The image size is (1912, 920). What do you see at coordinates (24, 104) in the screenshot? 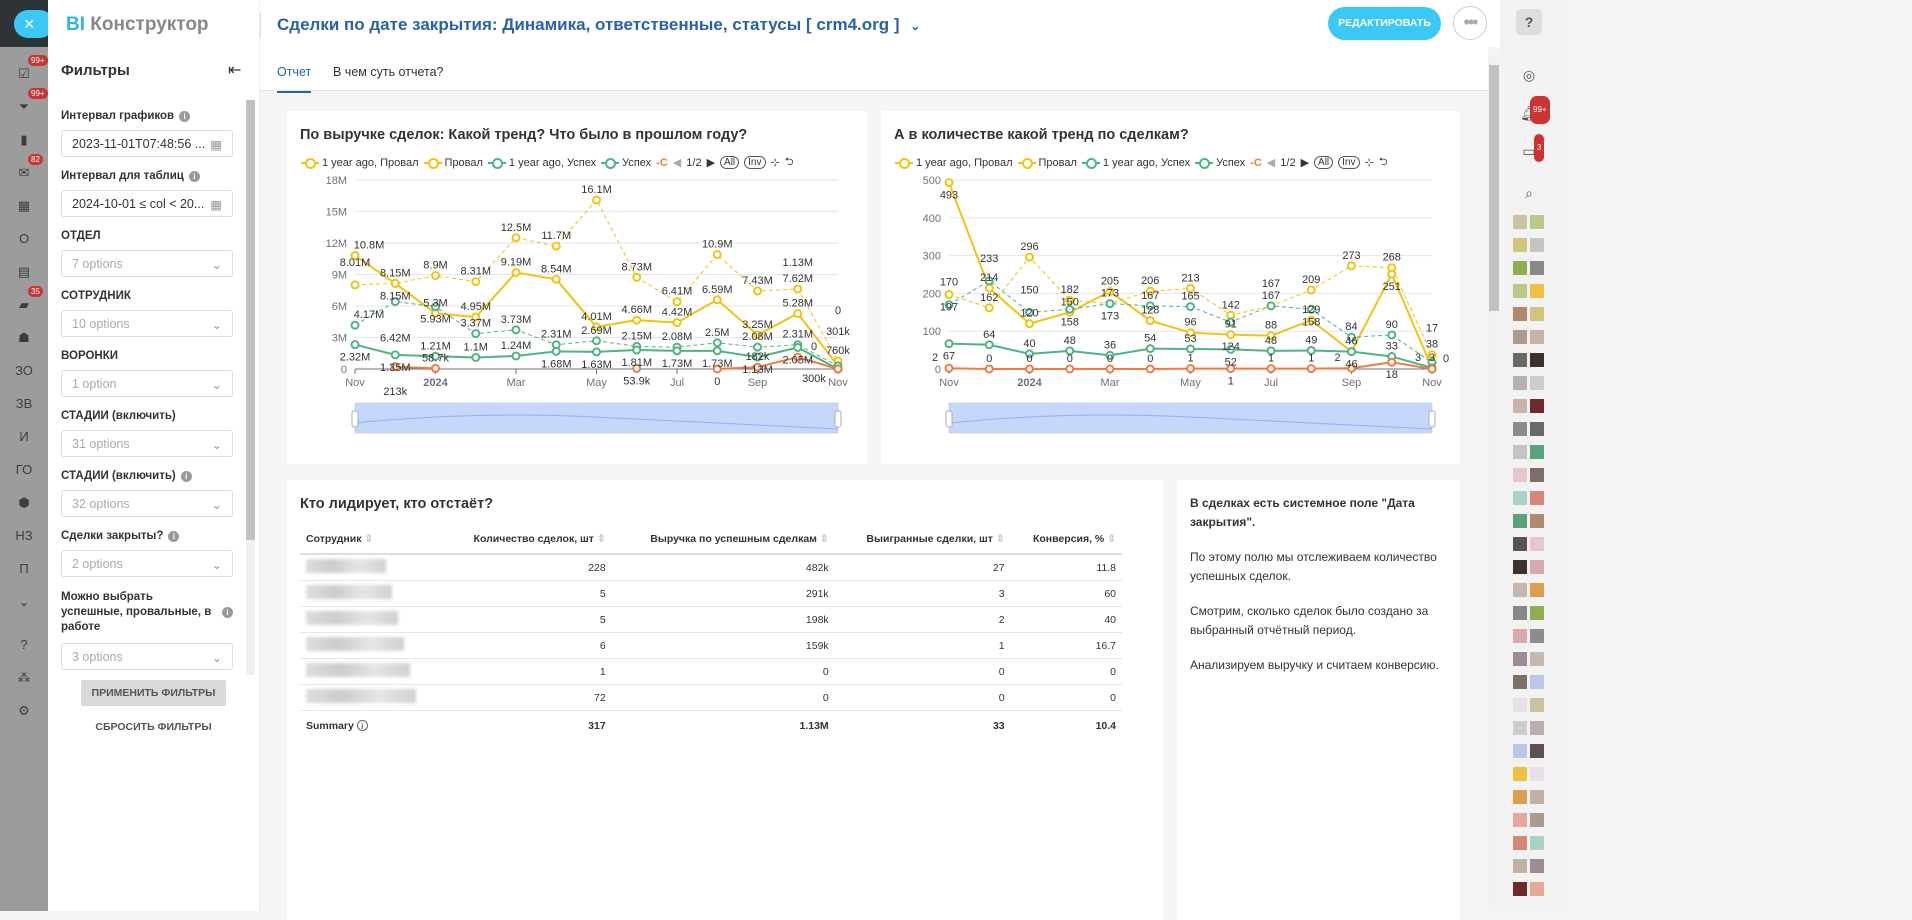
I see `funnel-icon: ⏷ 99+` at bounding box center [24, 104].